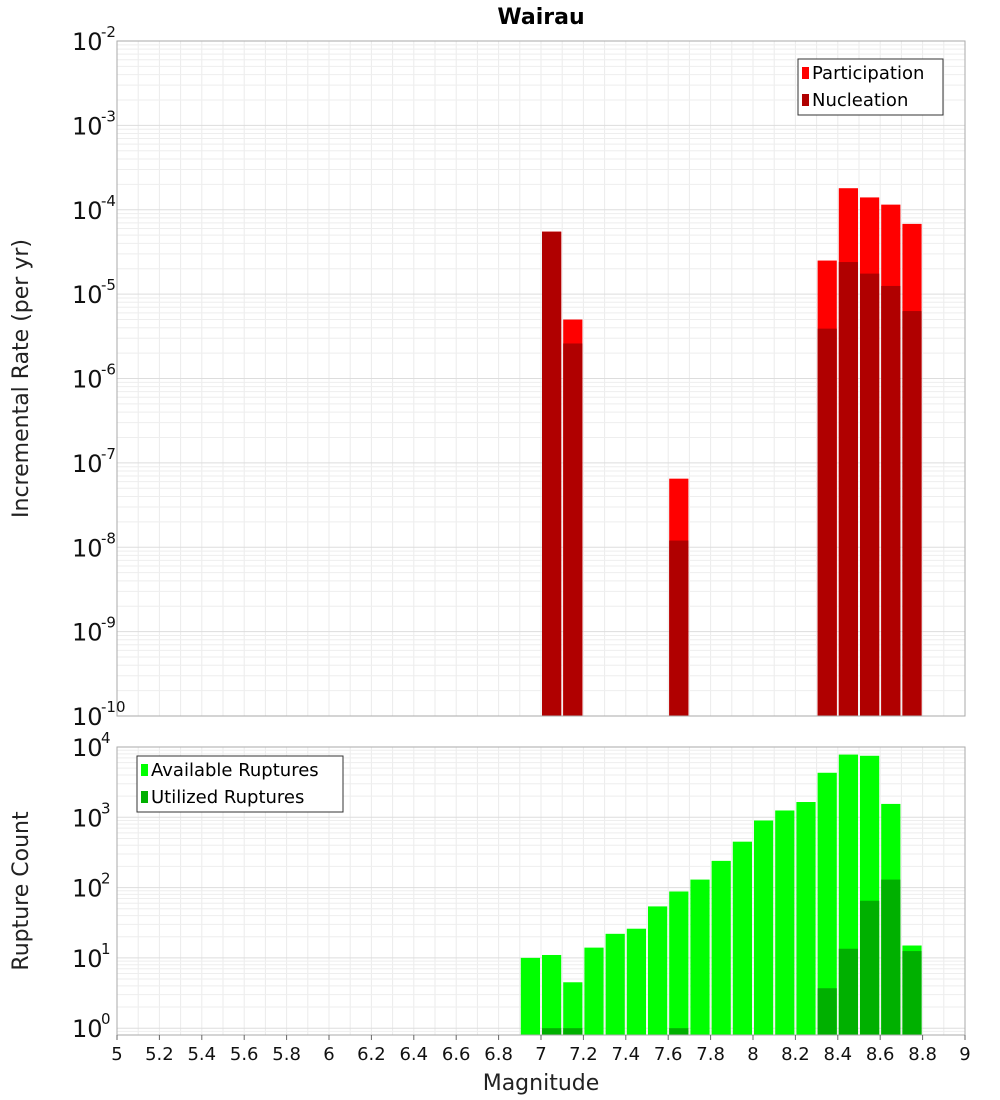 The width and height of the screenshot is (1000, 1100). I want to click on y-tick-exponent: -10, so click(113, 707).